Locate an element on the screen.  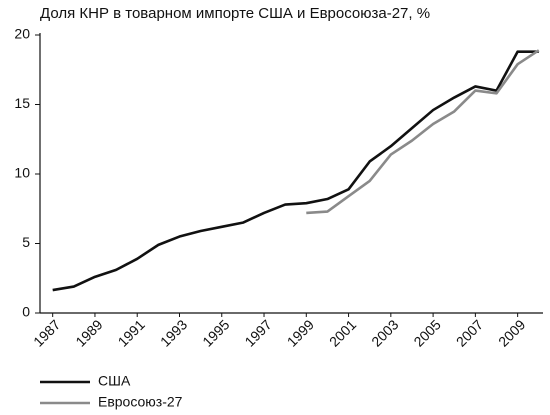
x-tick-label: 1999 is located at coordinates (300, 332).